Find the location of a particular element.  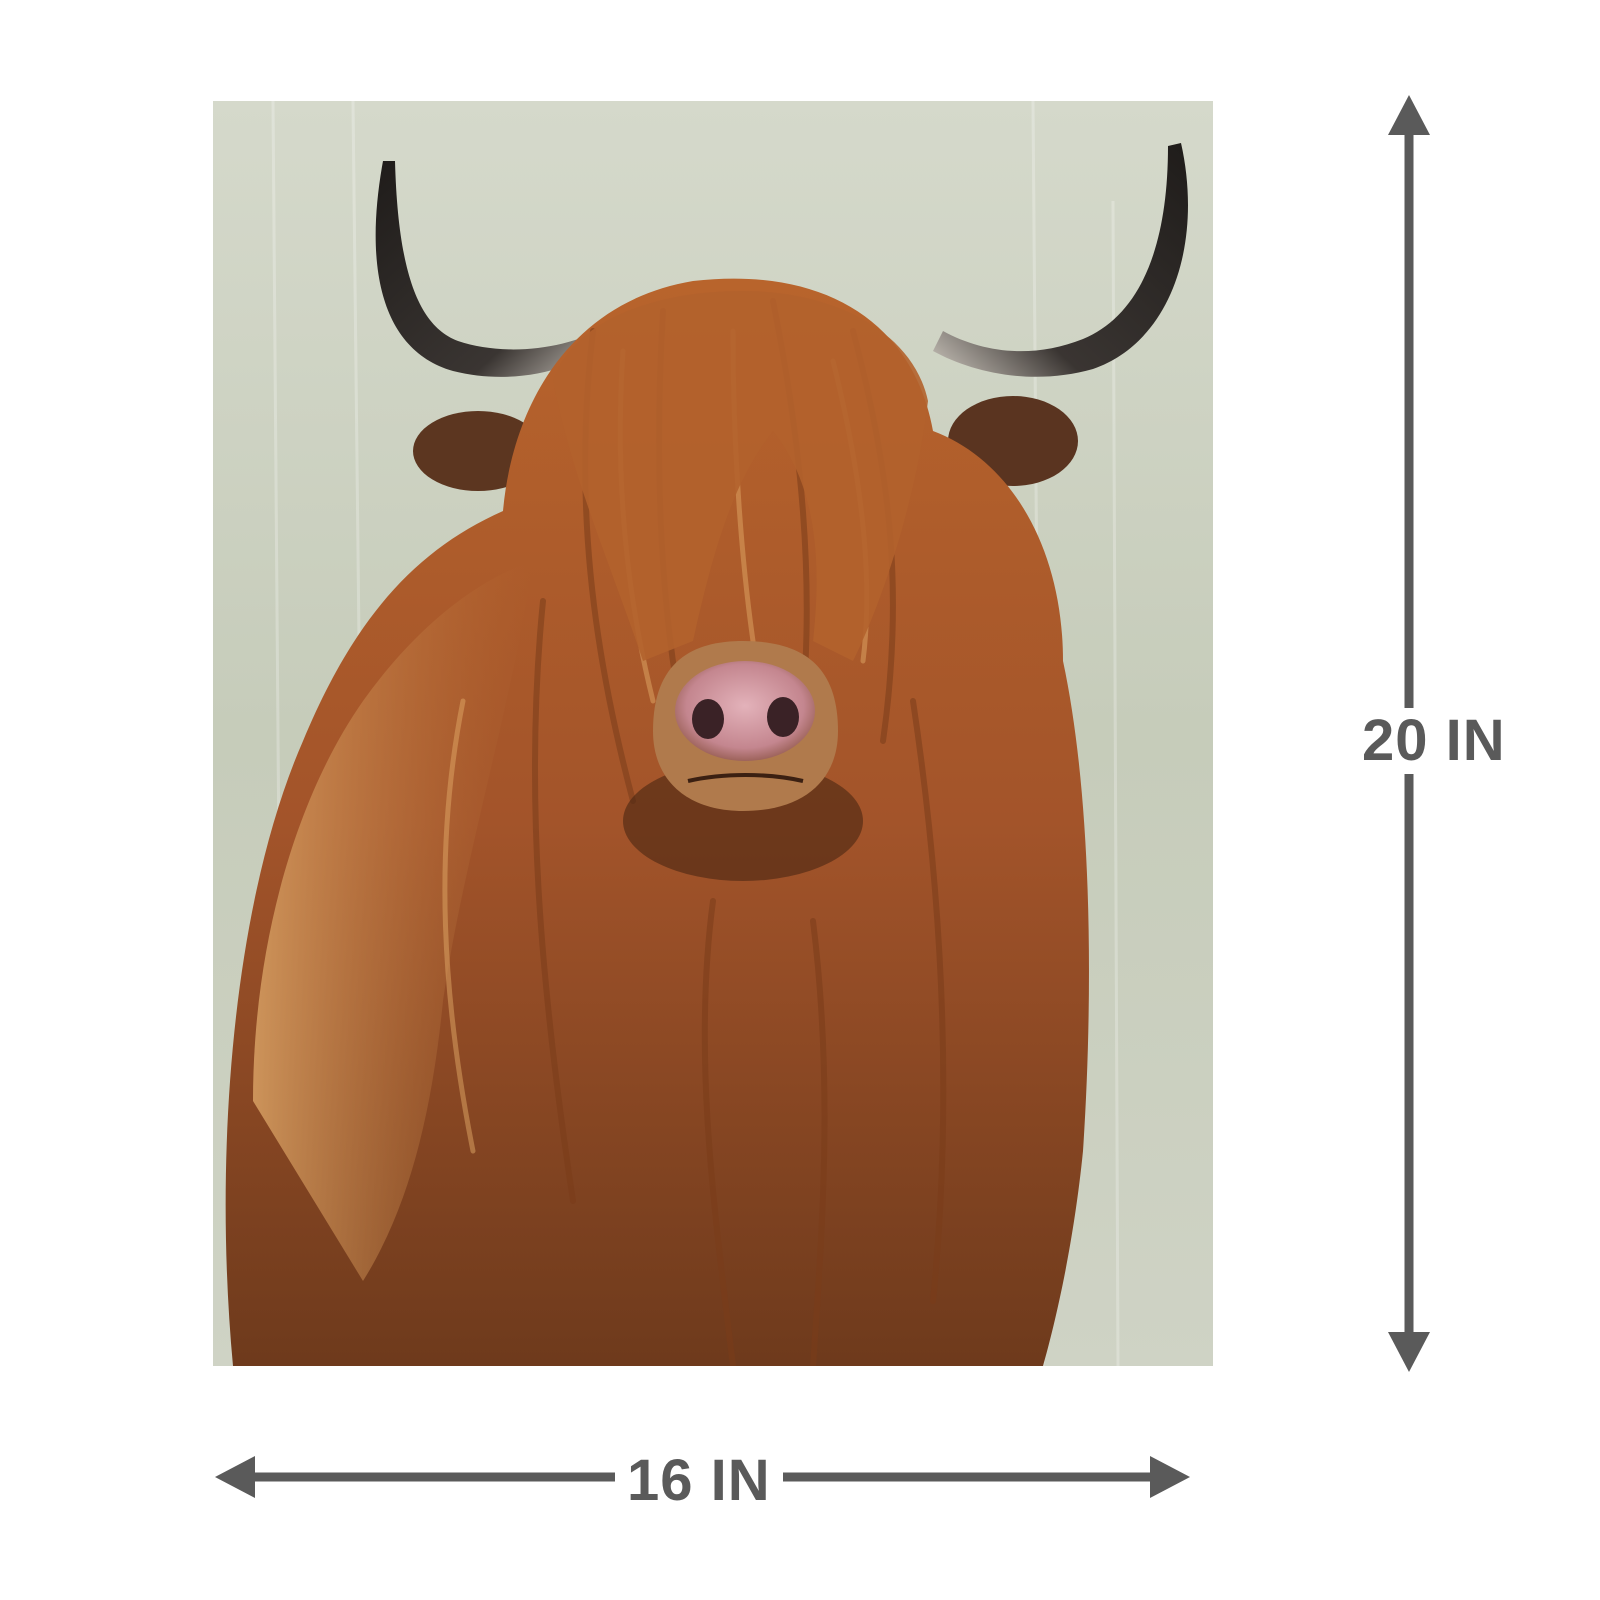

height-dimension-label: 20 IN is located at coordinates (1434, 741).